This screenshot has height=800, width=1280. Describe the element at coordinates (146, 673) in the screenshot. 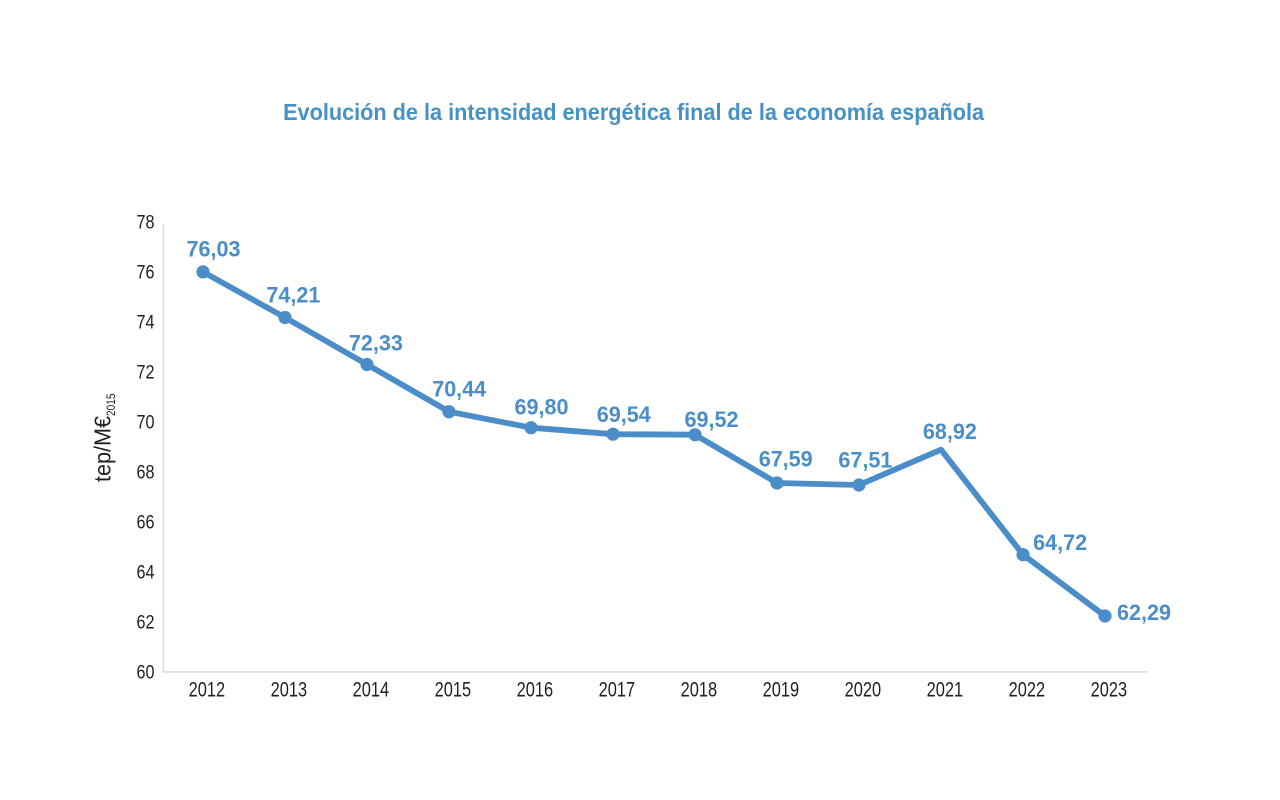

I see `svg-text: 60` at that location.